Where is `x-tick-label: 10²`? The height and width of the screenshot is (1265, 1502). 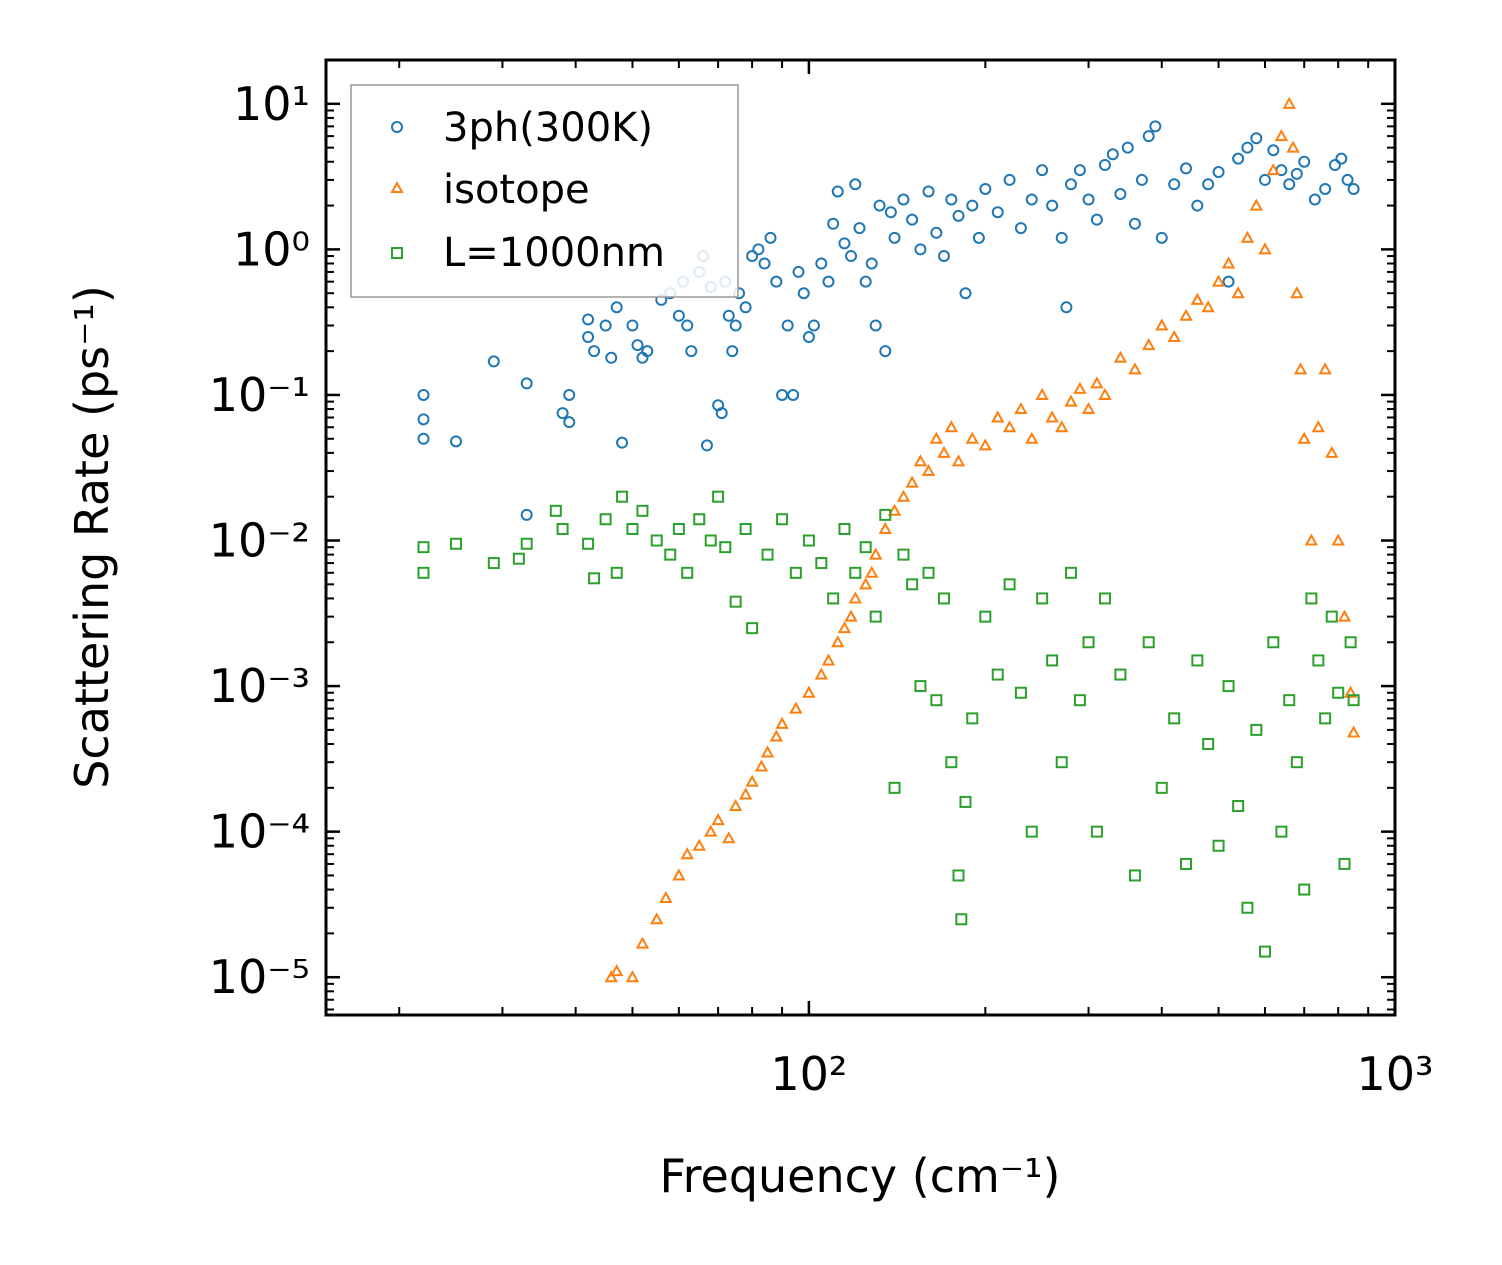
x-tick-label: 10² is located at coordinates (808, 1074).